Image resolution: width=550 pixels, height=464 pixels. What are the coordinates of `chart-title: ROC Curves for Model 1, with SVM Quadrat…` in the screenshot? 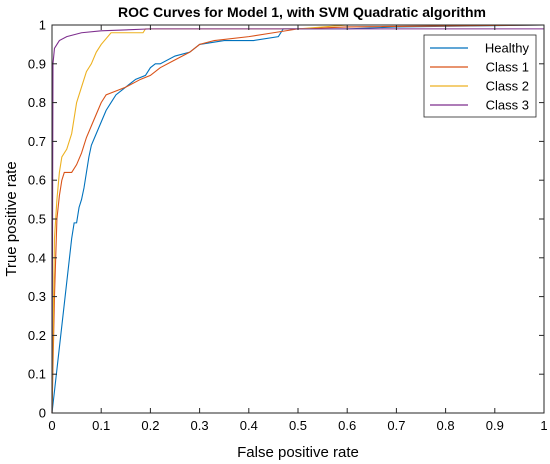 It's located at (302, 12).